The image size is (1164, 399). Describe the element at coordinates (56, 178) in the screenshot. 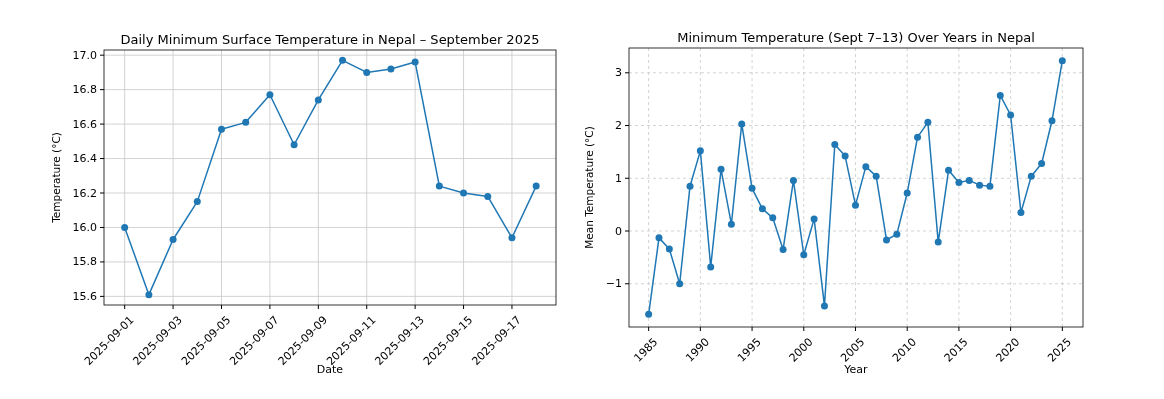

I see `y-axis-title: Temperature (°C)` at that location.